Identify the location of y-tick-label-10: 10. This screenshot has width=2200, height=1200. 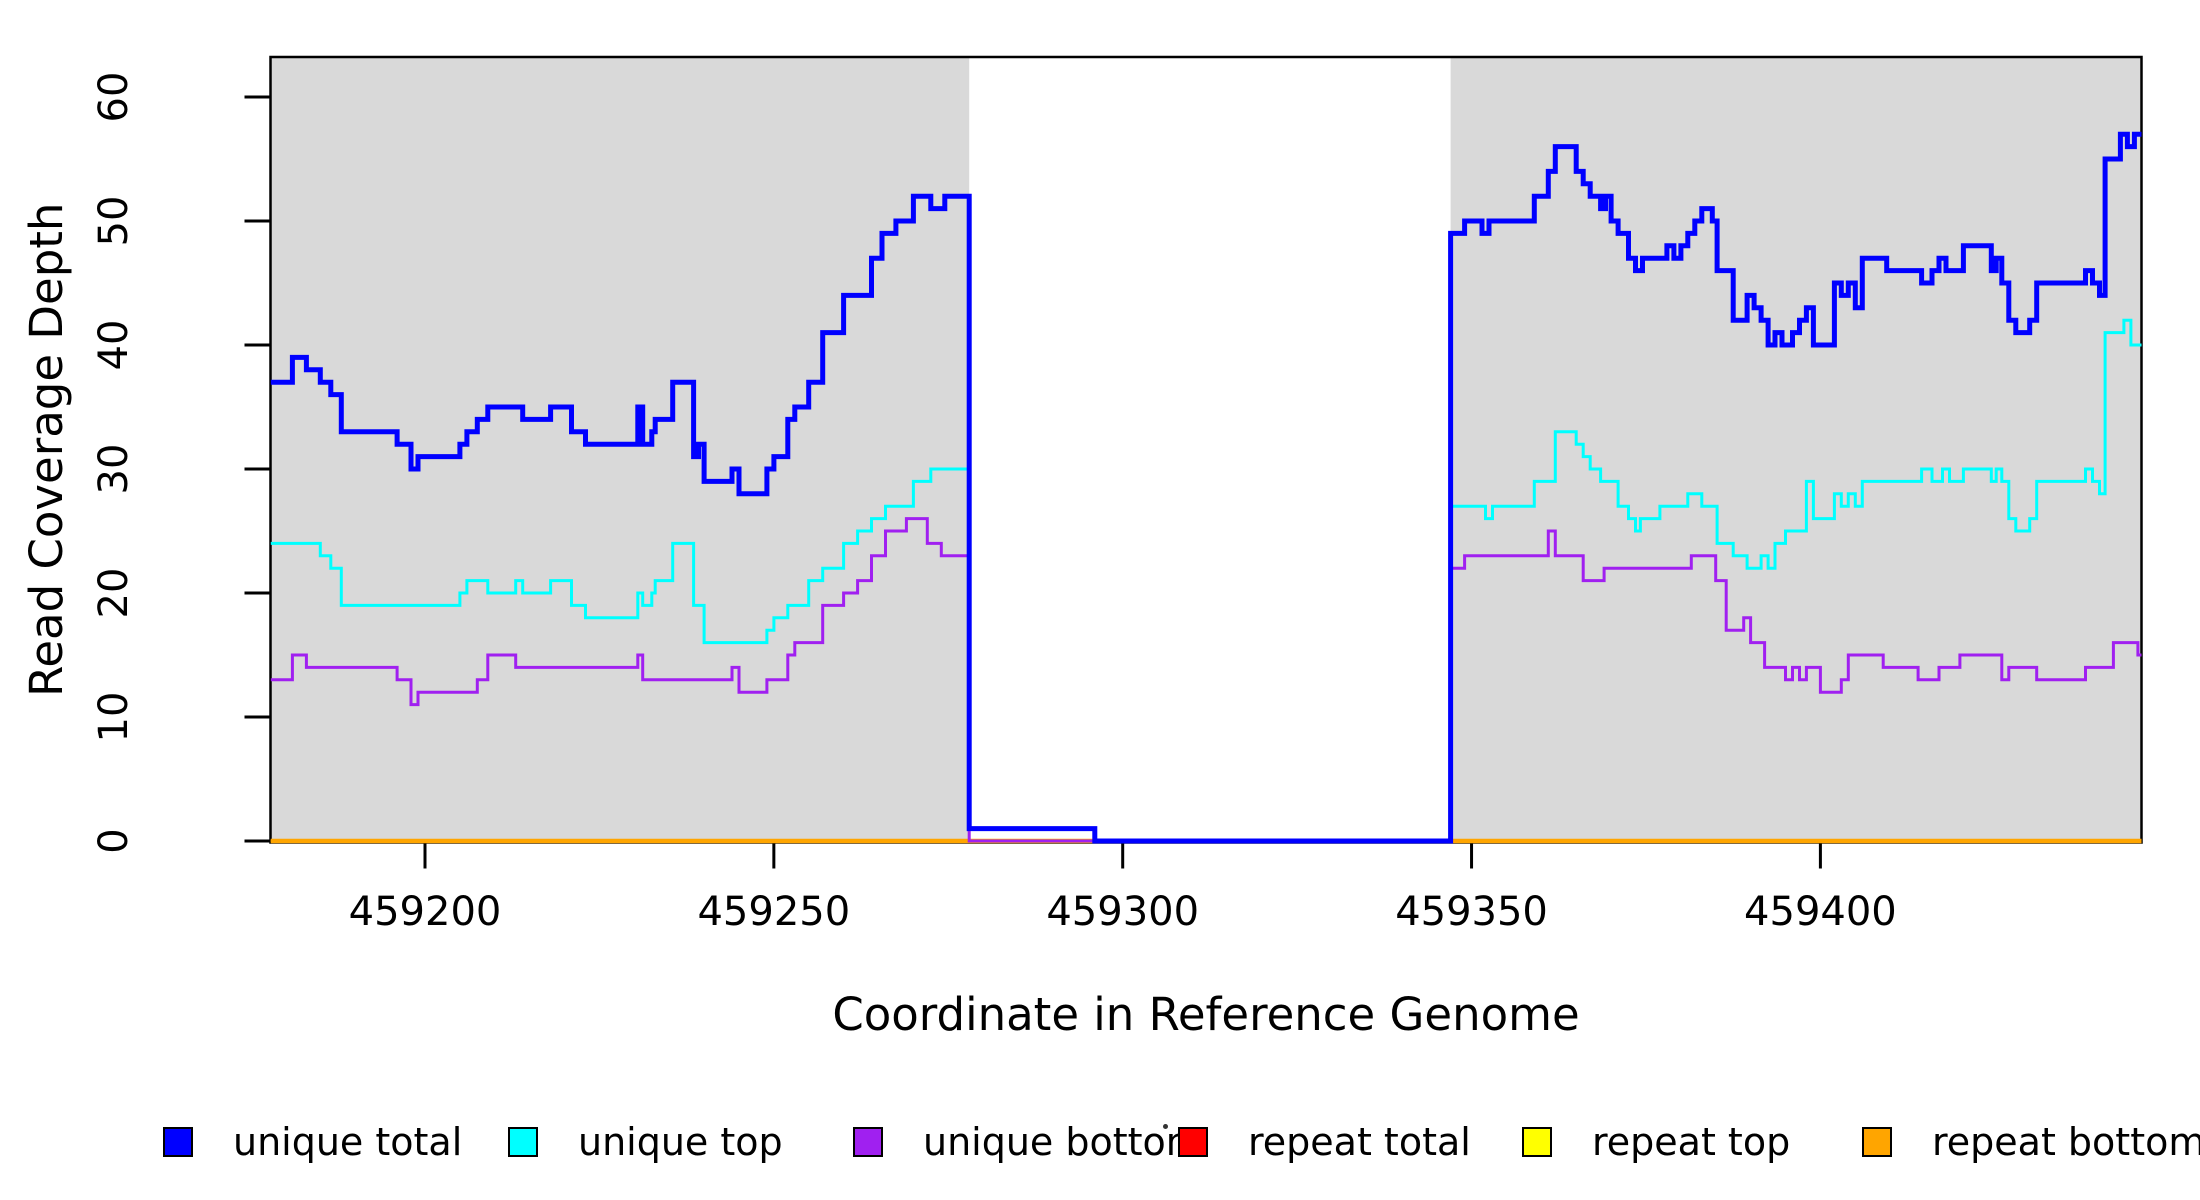
(114, 717).